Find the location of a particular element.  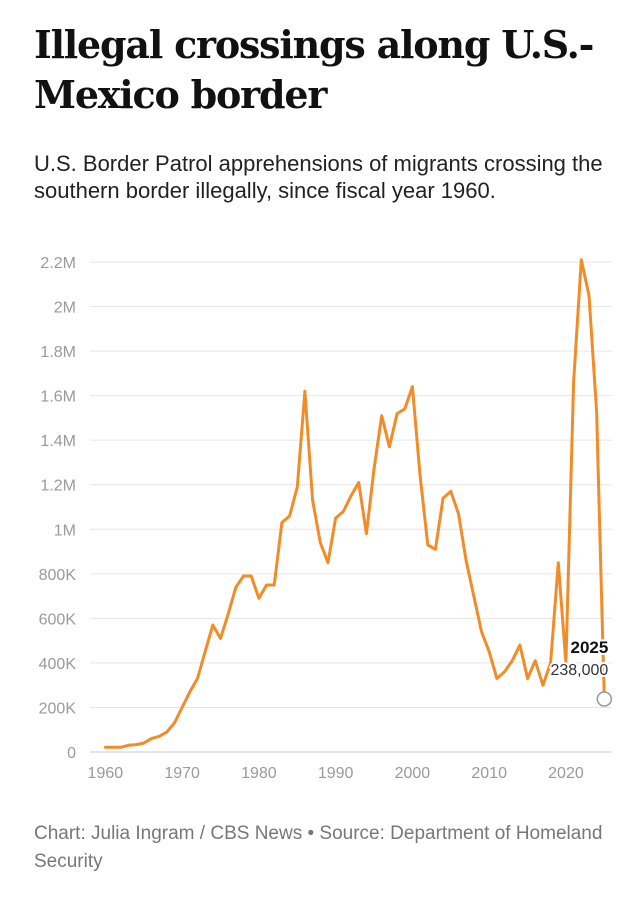

annotation-layer: 2025 238,000 is located at coordinates (580, 671).